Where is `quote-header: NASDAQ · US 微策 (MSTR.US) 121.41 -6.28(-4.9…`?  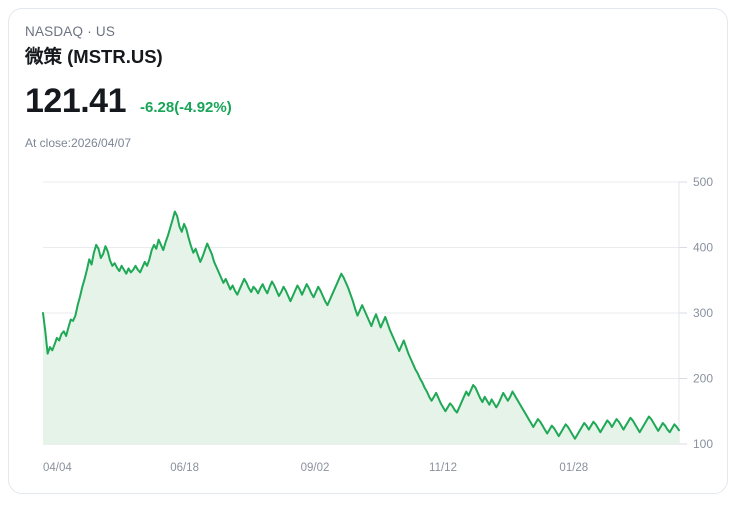
quote-header: NASDAQ · US 微策 (MSTR.US) 121.41 -6.28(-4.9… is located at coordinates (235, 87).